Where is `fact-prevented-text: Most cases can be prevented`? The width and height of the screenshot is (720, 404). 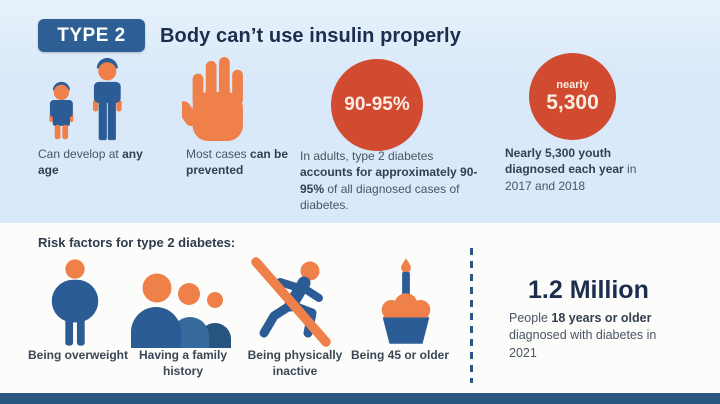
fact-prevented-text: Most cases can be prevented is located at coordinates (240, 162).